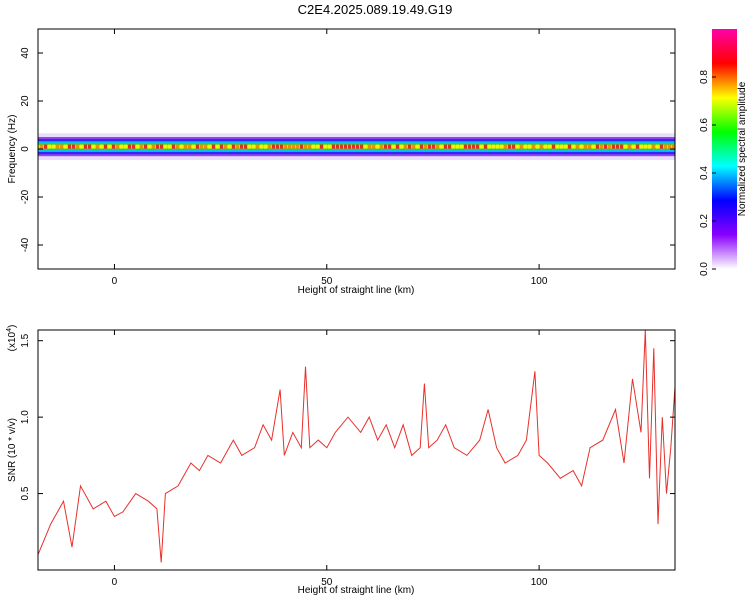 This screenshot has width=750, height=600. Describe the element at coordinates (12, 450) in the screenshot. I see `snr-y-label: SNR (10 * v/v)` at that location.